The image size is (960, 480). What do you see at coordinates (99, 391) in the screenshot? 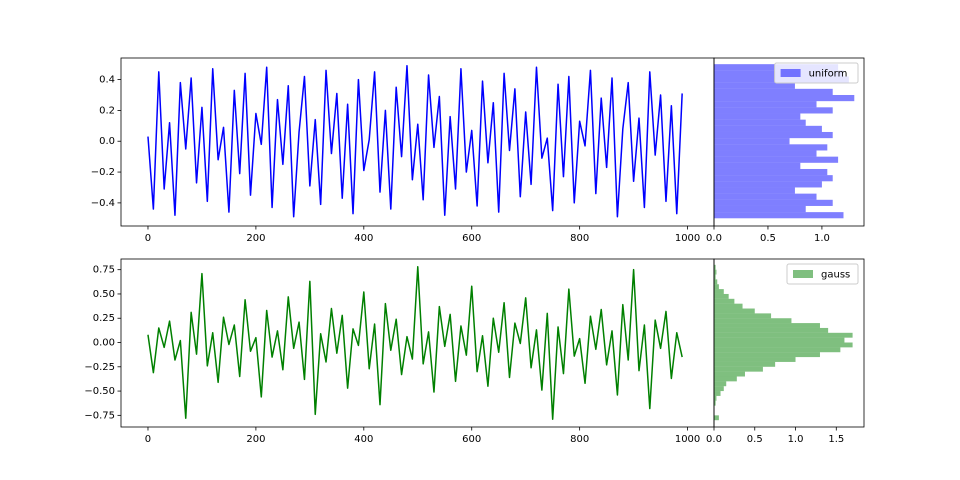
I see `y-tick-label: −0.50` at bounding box center [99, 391].